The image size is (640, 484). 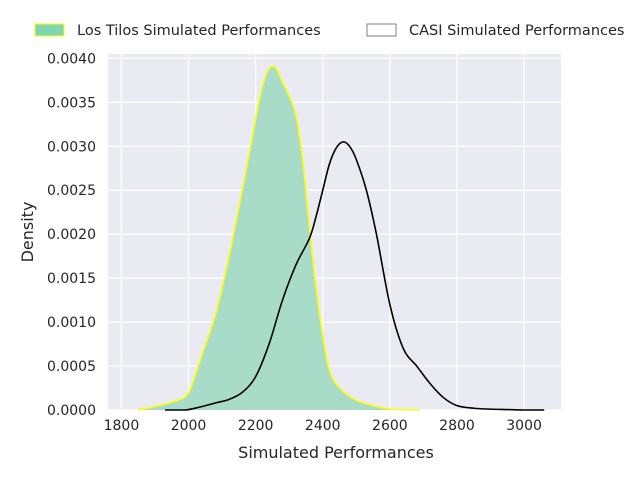 What do you see at coordinates (457, 426) in the screenshot?
I see `x-tick-label: 2800` at bounding box center [457, 426].